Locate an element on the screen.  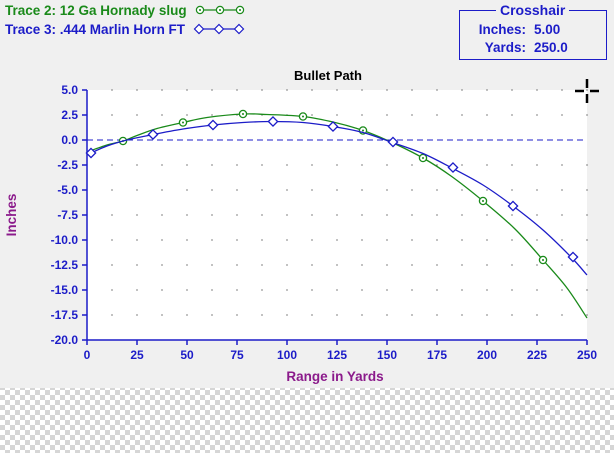
y-tick-label: -20.0 is located at coordinates (65, 340).